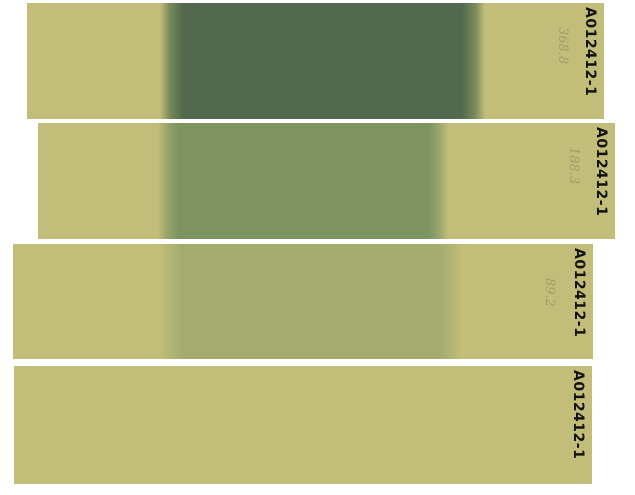 The width and height of the screenshot is (635, 495). Describe the element at coordinates (590, 52) in the screenshot. I see `strip-label-1: A012412-1` at that location.